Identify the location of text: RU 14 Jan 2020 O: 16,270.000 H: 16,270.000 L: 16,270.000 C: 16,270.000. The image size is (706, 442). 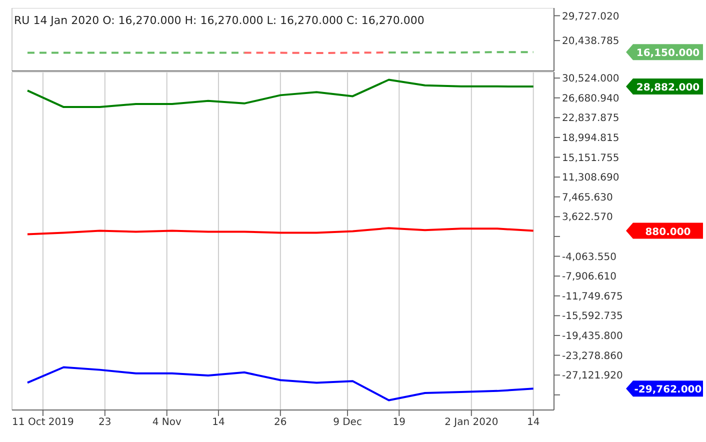
(219, 20).